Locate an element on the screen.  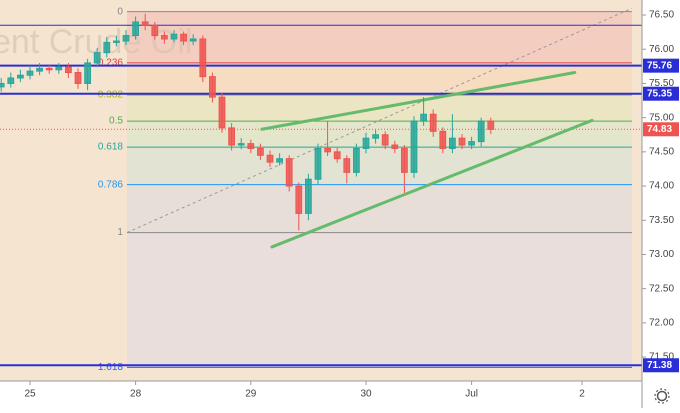
x-tick-label: 2 is located at coordinates (582, 394).